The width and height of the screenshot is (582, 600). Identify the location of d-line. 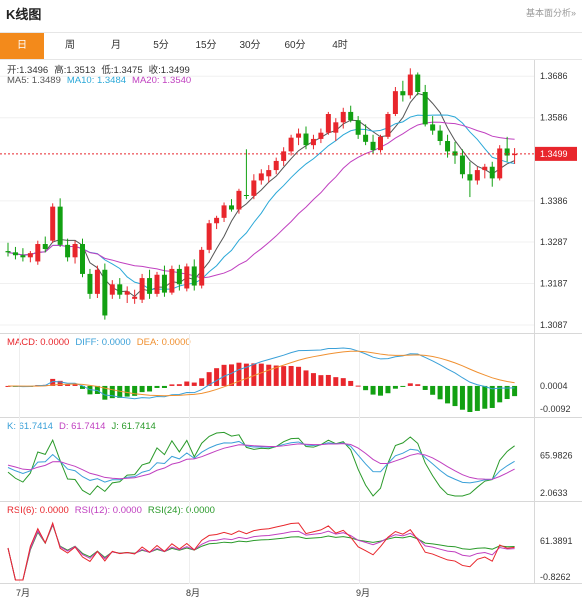
(261, 461).